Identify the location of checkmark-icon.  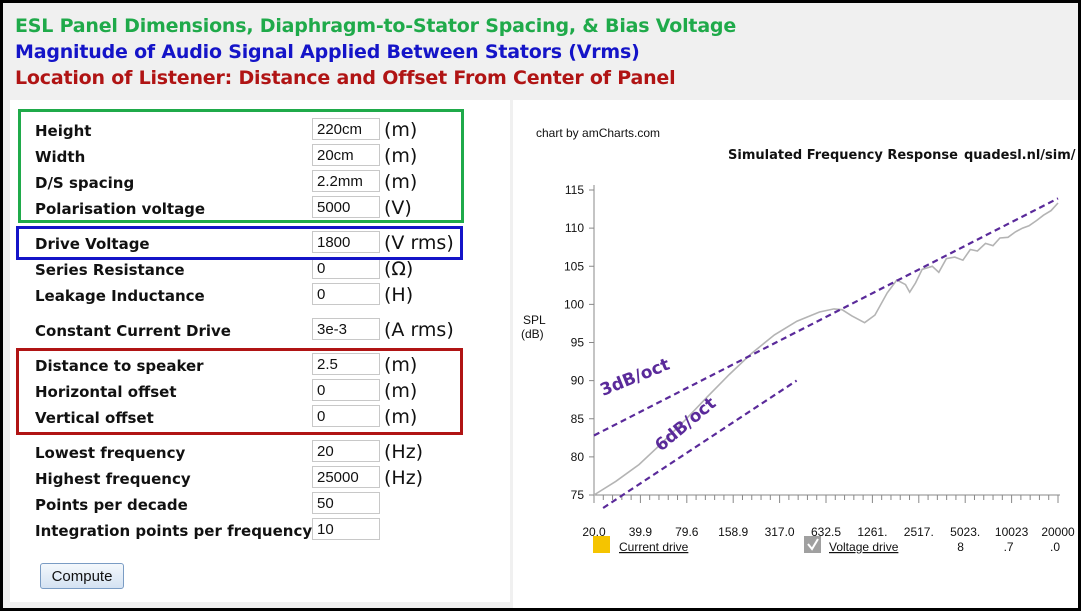
(813, 544).